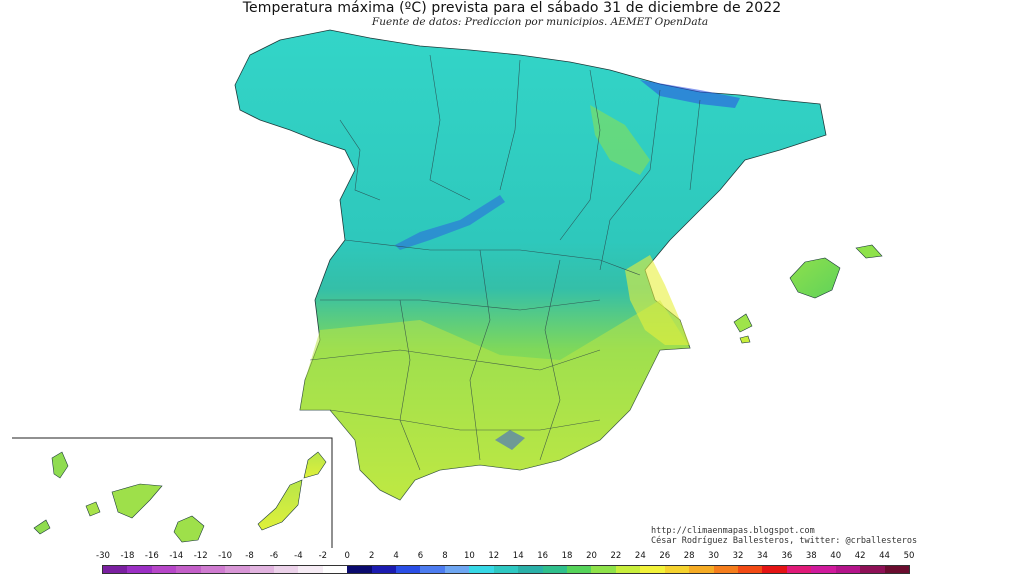  What do you see at coordinates (690, 94) in the screenshot?
I see `pyrenees-cold-zone` at bounding box center [690, 94].